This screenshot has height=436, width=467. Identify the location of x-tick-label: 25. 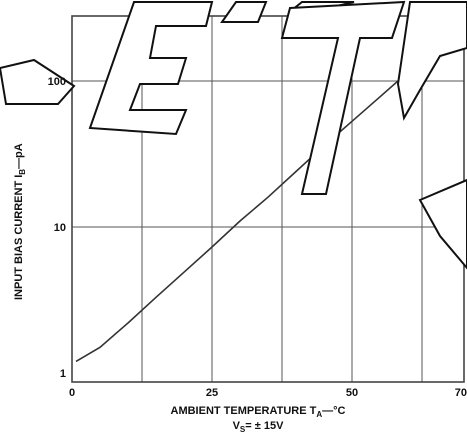
(212, 393).